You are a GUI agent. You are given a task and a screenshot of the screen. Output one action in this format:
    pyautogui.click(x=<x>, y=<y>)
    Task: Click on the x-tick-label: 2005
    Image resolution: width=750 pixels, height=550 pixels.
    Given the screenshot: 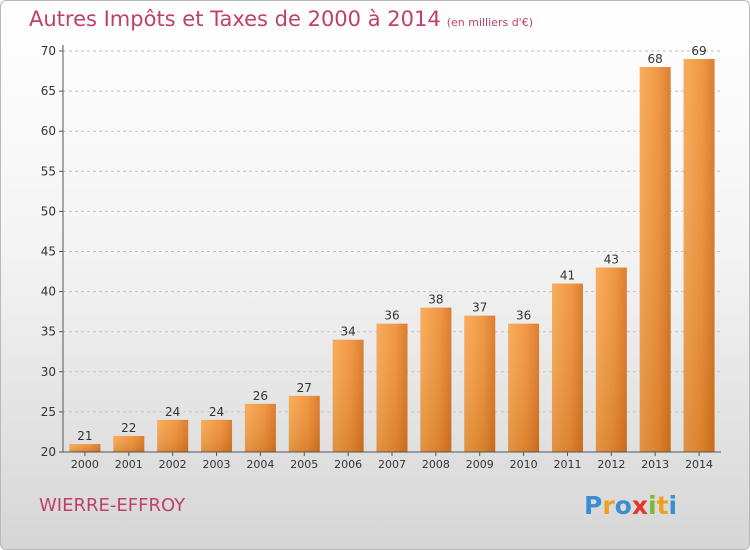 What is the action you would take?
    pyautogui.click(x=304, y=464)
    